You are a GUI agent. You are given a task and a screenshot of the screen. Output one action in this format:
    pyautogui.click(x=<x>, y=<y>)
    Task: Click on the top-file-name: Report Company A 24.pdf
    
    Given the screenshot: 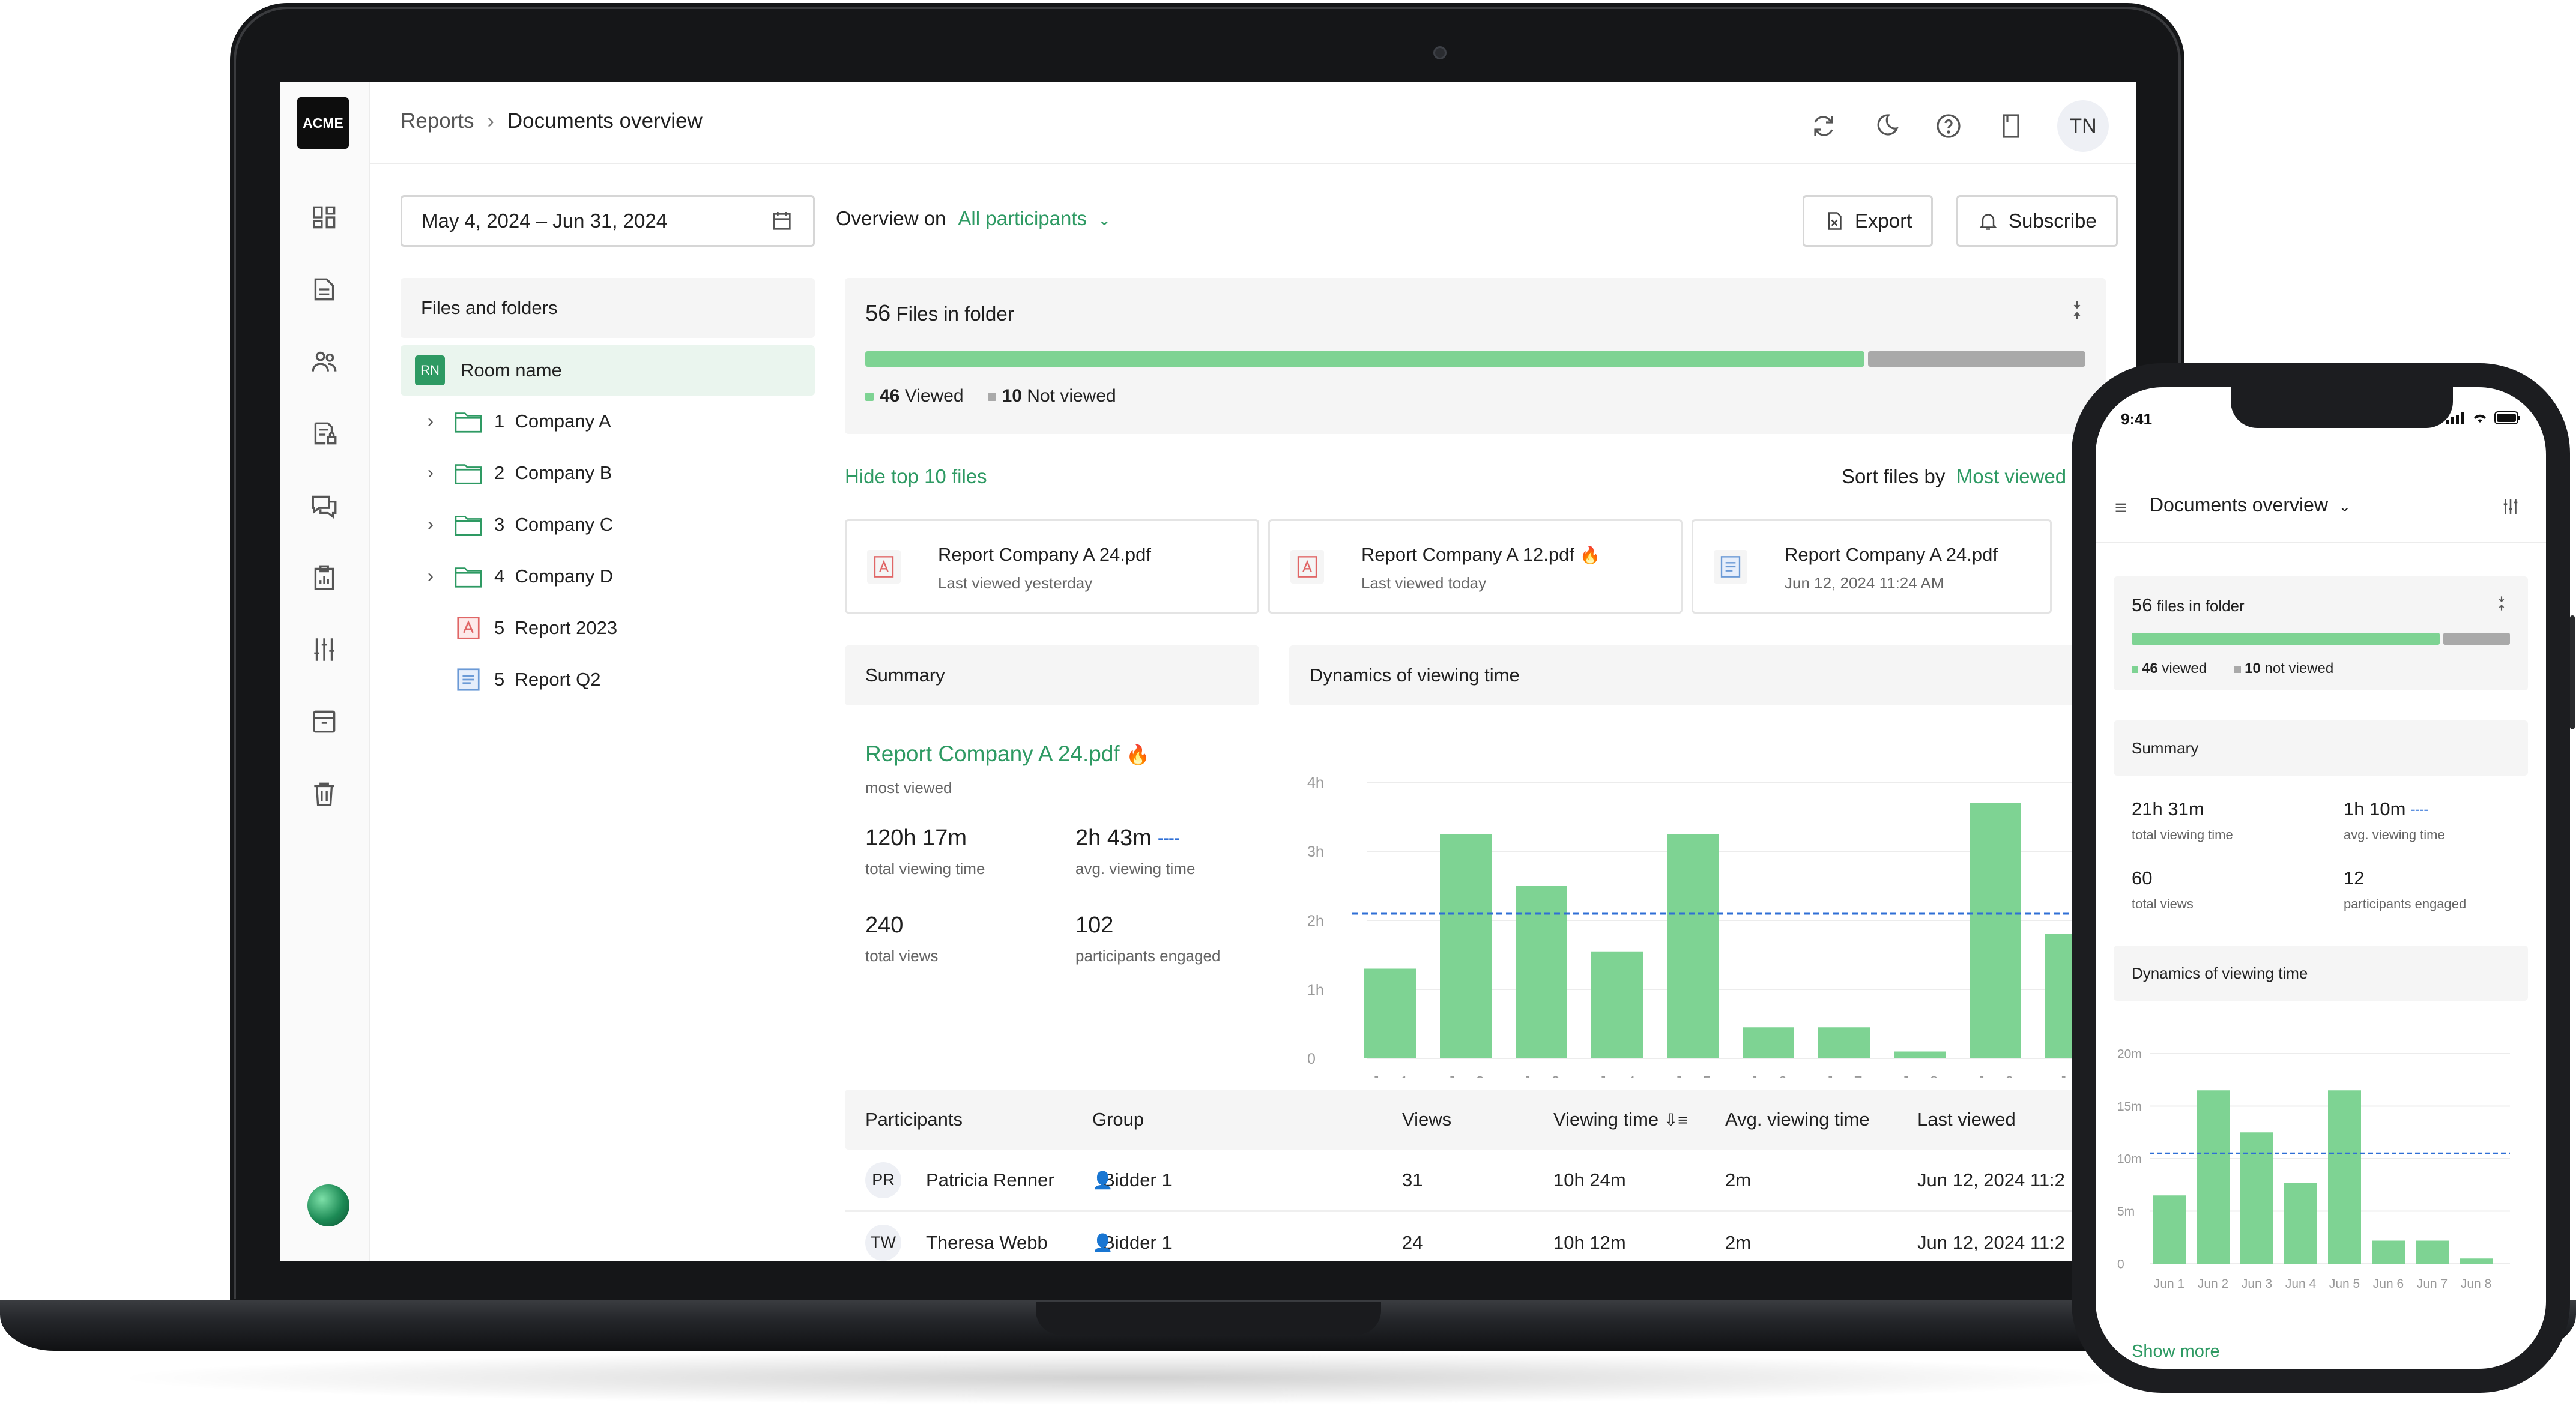 What is the action you would take?
    pyautogui.click(x=1045, y=554)
    